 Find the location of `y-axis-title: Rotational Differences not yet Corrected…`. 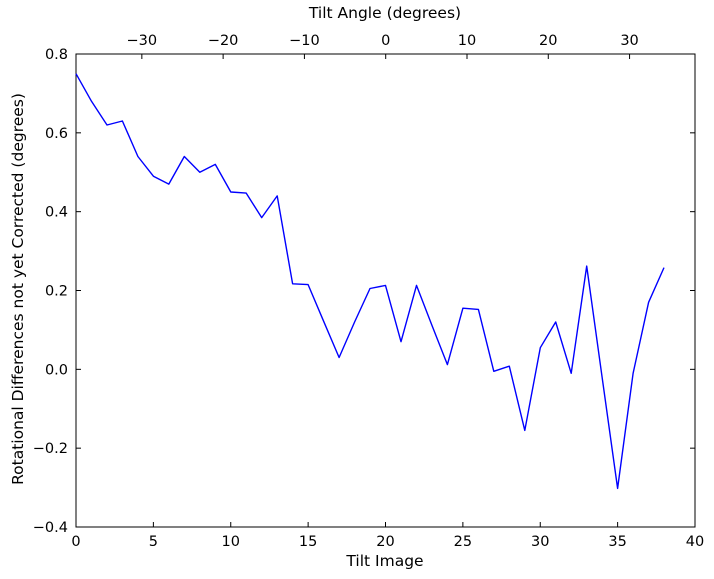

y-axis-title: Rotational Differences not yet Corrected… is located at coordinates (18, 289).